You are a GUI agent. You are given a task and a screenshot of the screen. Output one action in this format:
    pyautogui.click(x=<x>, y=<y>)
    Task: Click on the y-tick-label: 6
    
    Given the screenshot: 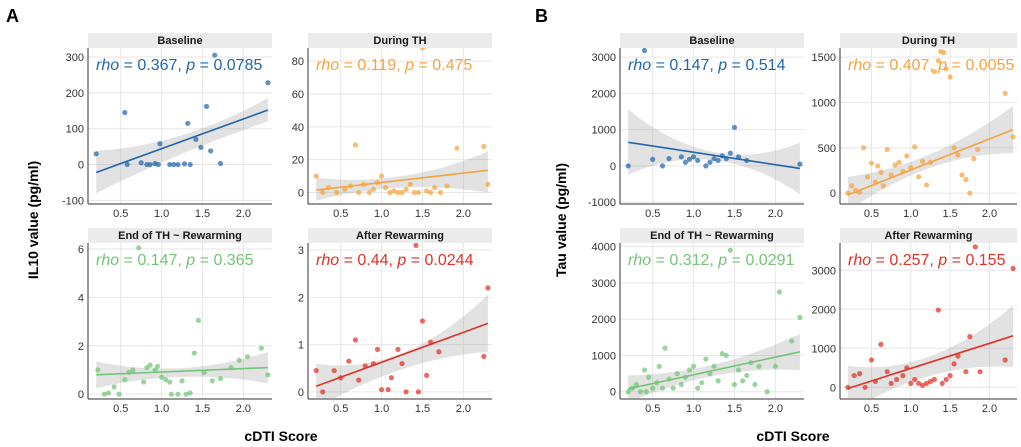 What is the action you would take?
    pyautogui.click(x=81, y=250)
    